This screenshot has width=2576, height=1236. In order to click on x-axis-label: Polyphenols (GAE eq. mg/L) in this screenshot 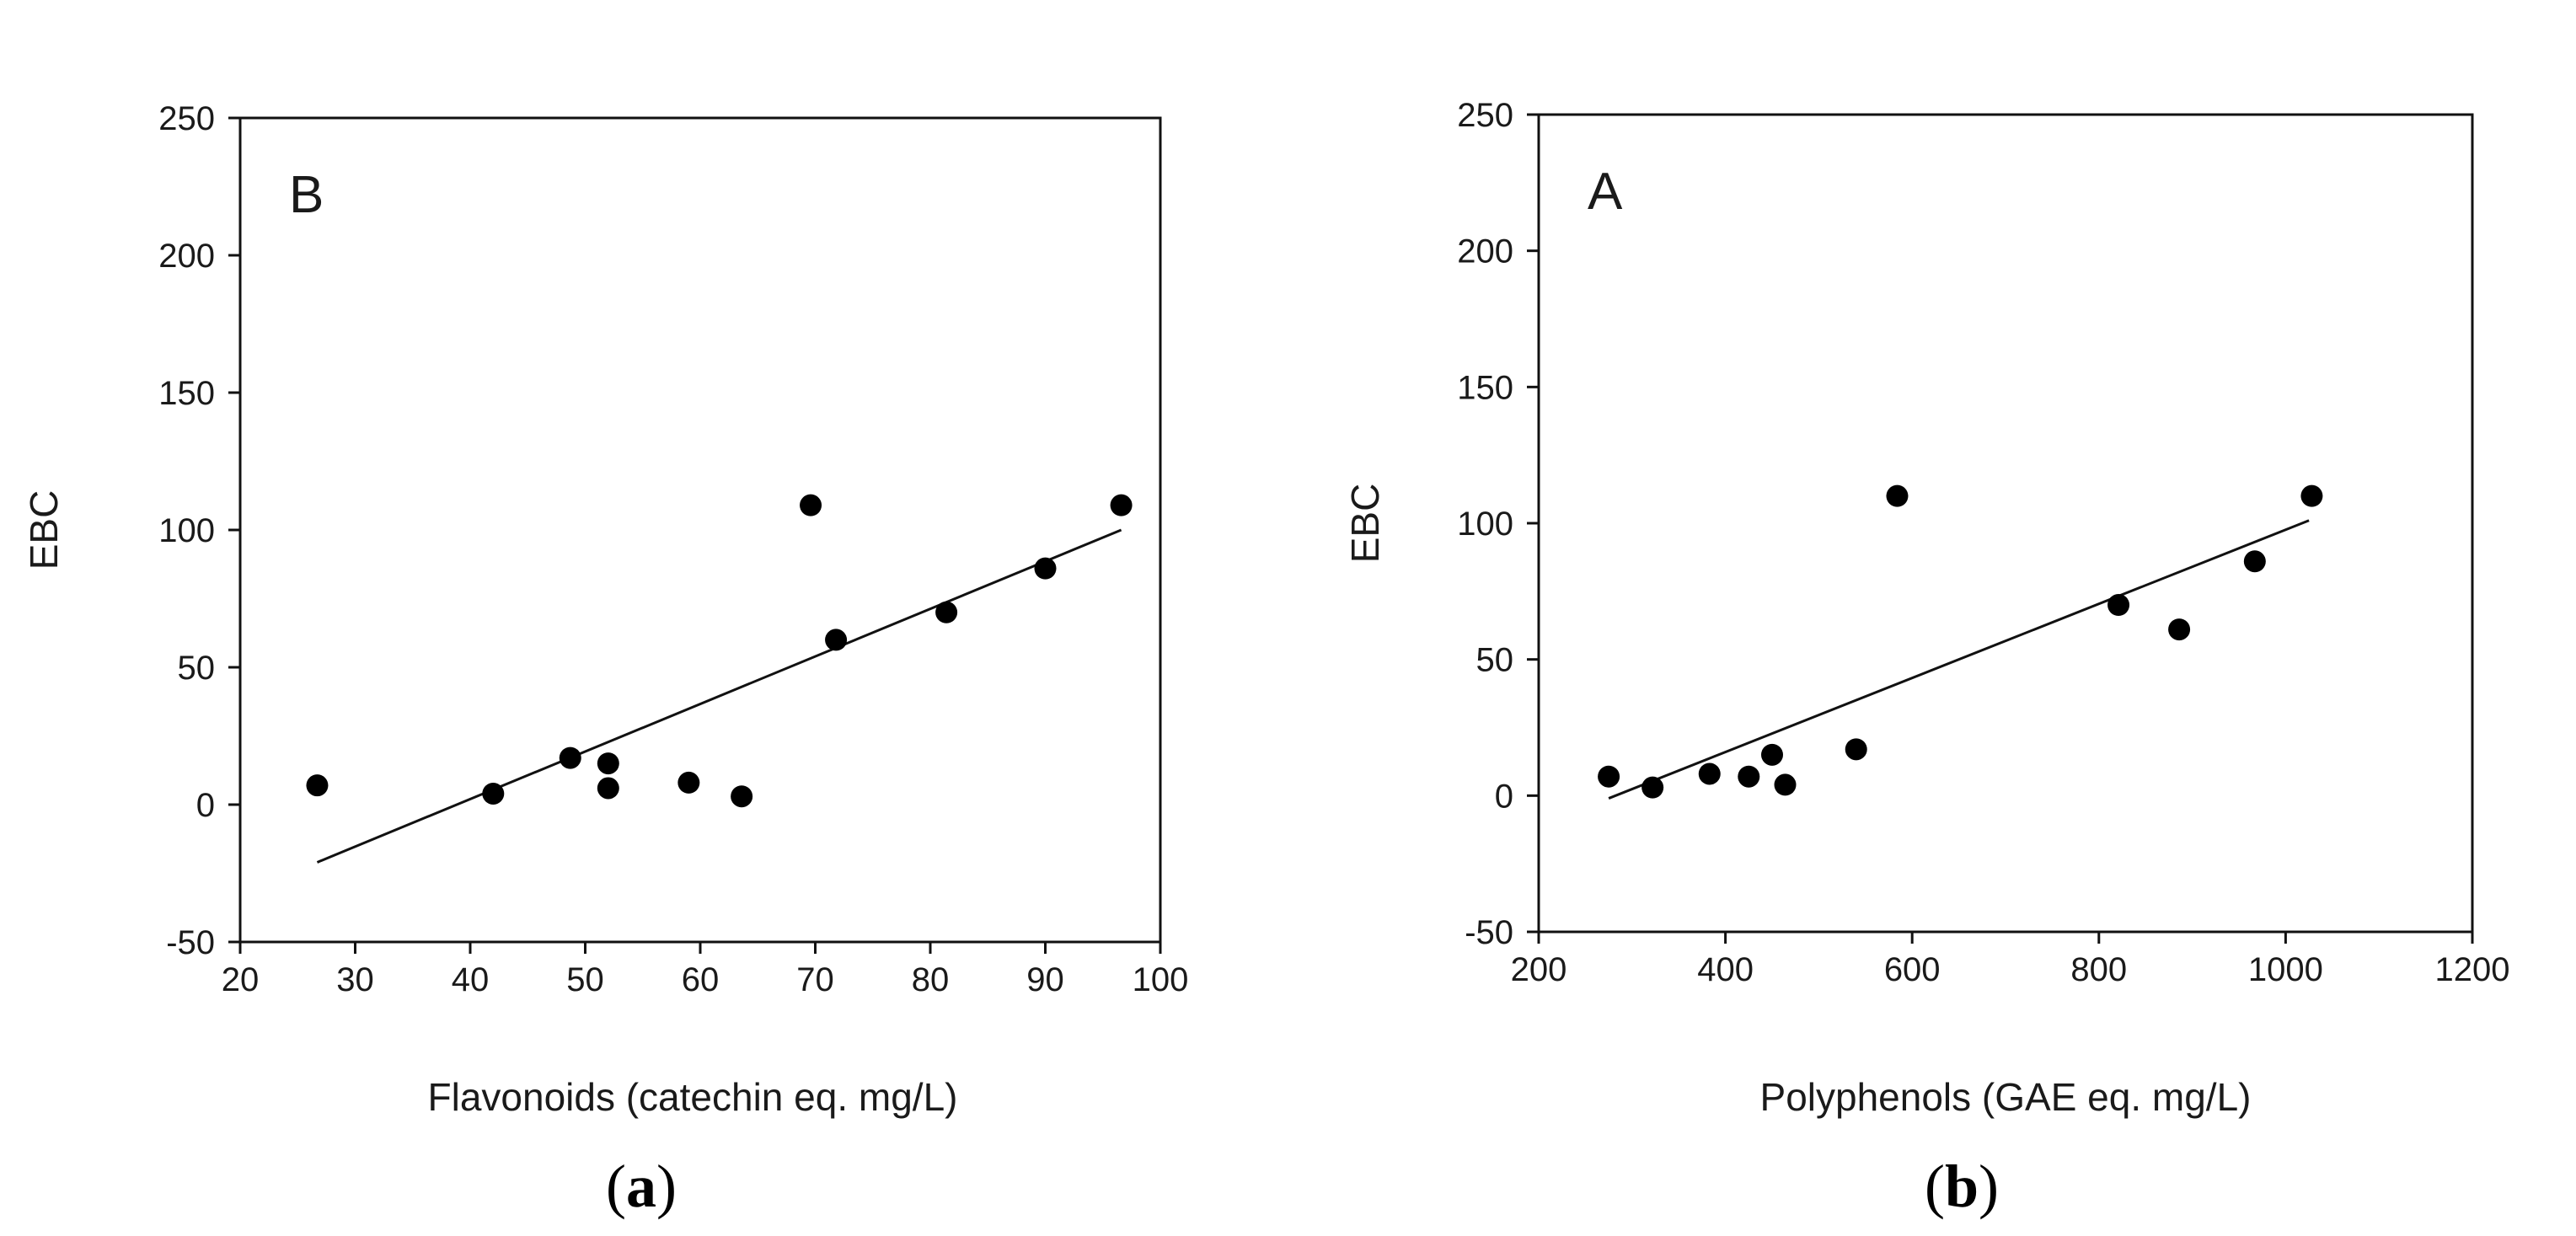, I will do `click(2006, 1097)`.